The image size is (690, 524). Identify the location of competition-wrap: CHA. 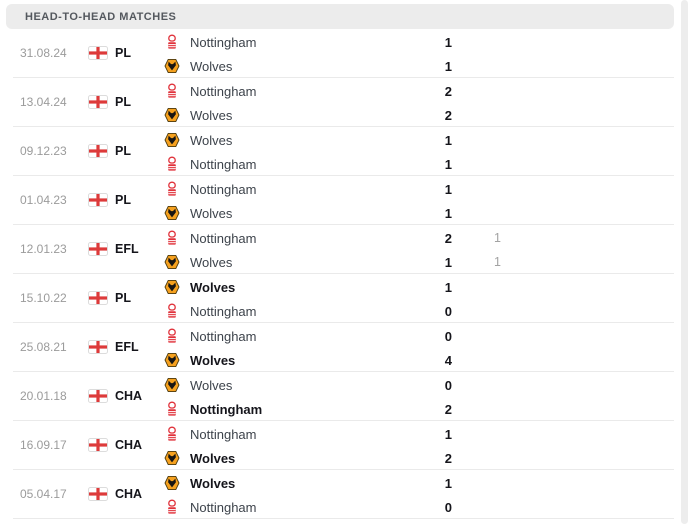
(126, 396).